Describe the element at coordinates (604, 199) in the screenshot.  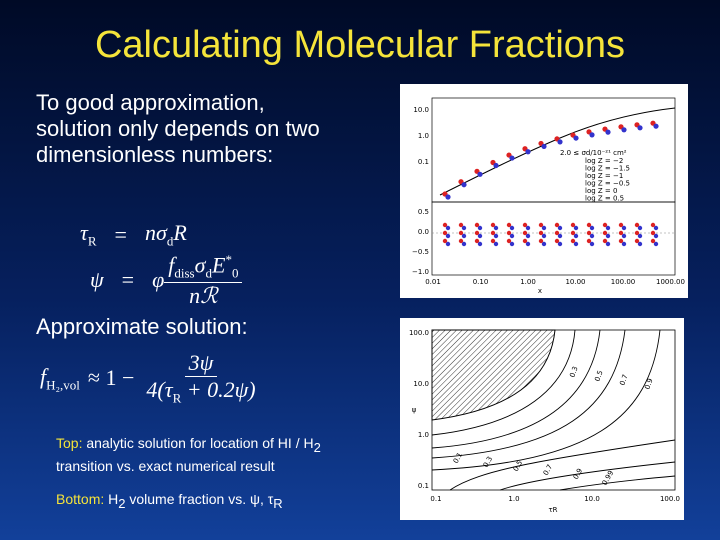
I see `figure-text: log Z = 0.5` at that location.